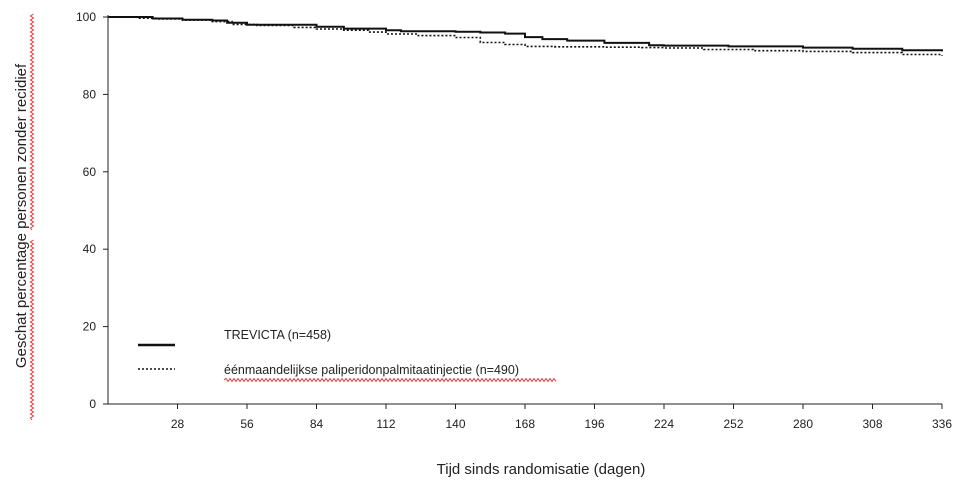 The width and height of the screenshot is (958, 483). I want to click on y-tick-label: 80, so click(90, 94).